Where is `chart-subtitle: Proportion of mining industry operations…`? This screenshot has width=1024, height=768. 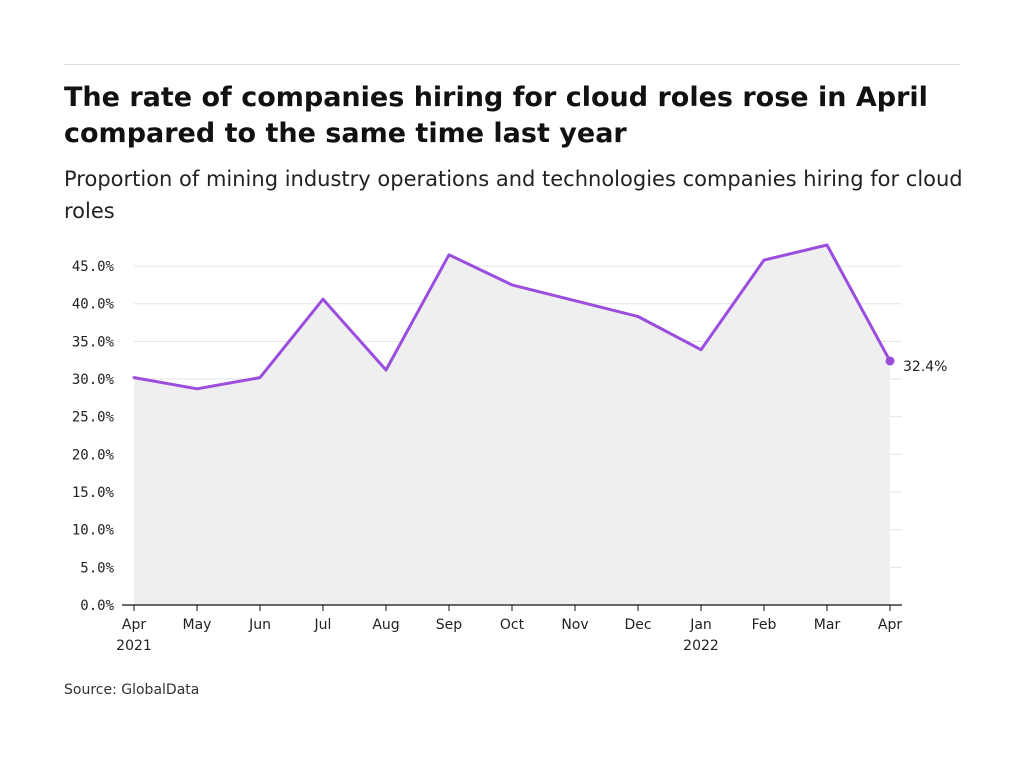 chart-subtitle: Proportion of mining industry operations… is located at coordinates (513, 195).